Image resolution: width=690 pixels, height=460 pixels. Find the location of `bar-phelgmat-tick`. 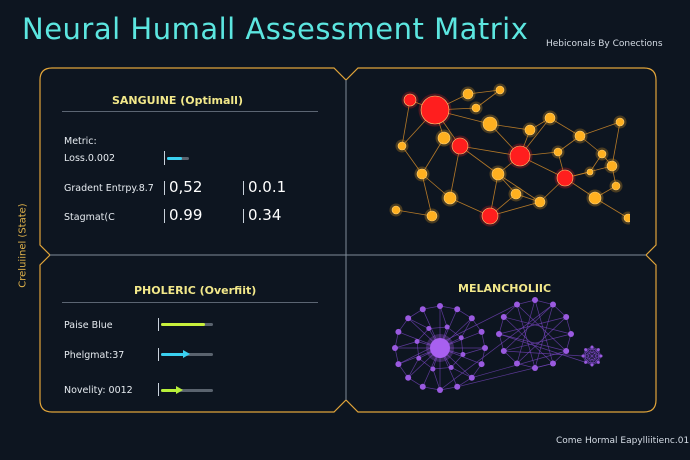

bar-phelgmat-tick is located at coordinates (158, 354).